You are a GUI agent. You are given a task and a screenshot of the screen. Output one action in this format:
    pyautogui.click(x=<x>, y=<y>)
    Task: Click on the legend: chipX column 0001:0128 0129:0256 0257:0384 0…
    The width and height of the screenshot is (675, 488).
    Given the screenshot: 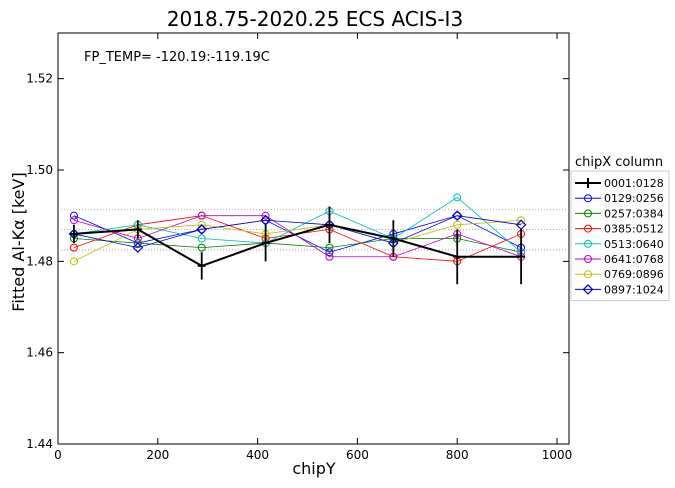 What is the action you would take?
    pyautogui.click(x=620, y=228)
    